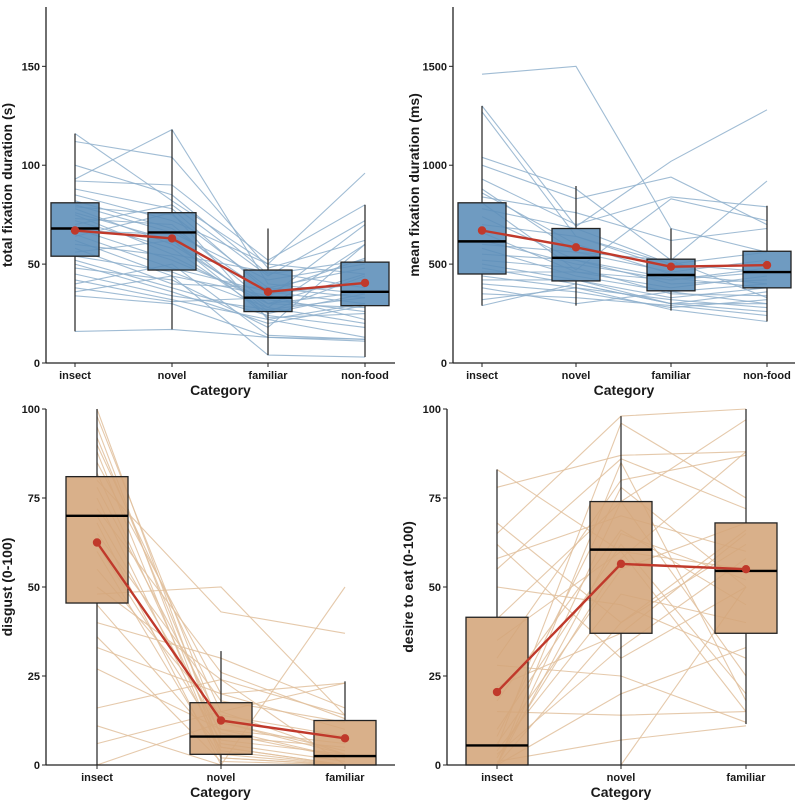  What do you see at coordinates (7, 185) in the screenshot?
I see `y-axis-title: total fixation duration (s)` at bounding box center [7, 185].